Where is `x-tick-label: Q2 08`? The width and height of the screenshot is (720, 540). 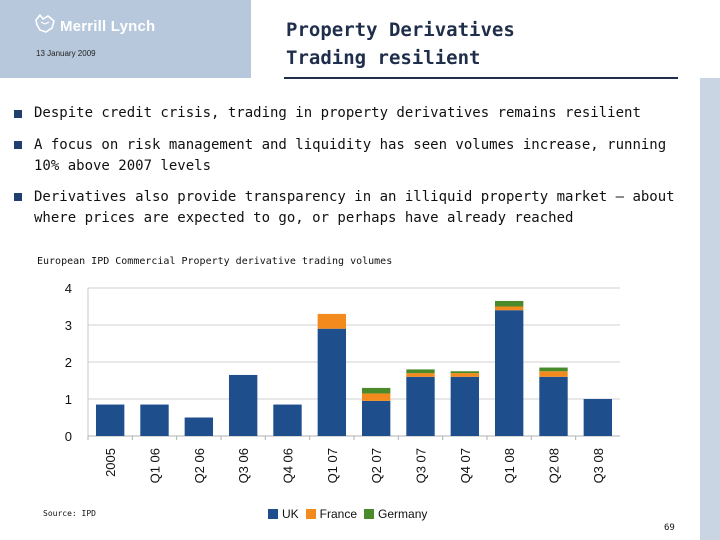 x-tick-label: Q2 08 is located at coordinates (554, 465).